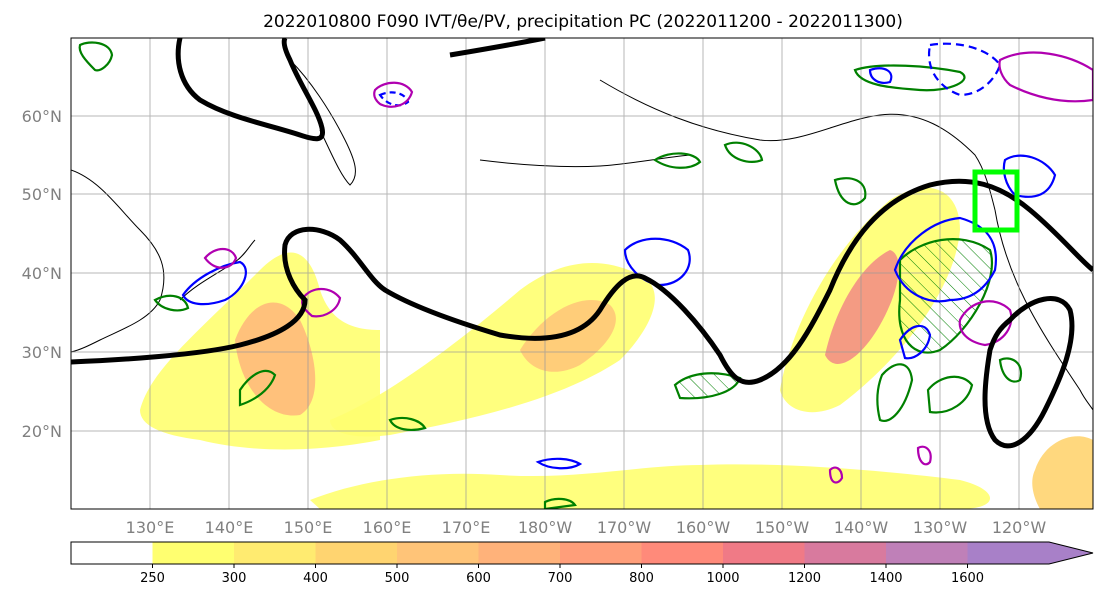 This screenshot has width=1105, height=603. I want to click on north-america-coast, so click(1043, 310).